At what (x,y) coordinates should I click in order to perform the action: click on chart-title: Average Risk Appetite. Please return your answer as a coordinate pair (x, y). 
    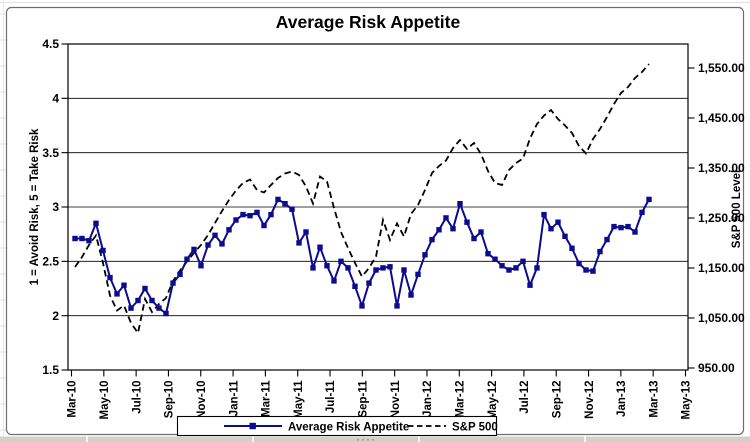
    Looking at the image, I should click on (368, 22).